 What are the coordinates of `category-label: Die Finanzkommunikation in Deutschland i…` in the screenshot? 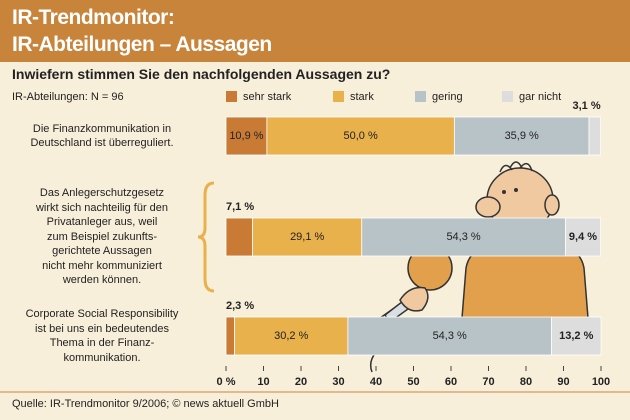 It's located at (102, 136).